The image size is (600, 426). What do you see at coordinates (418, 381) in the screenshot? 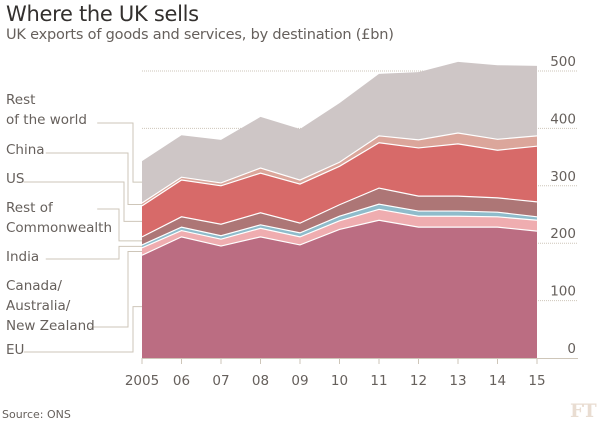
I see `x-tick-label: 12` at bounding box center [418, 381].